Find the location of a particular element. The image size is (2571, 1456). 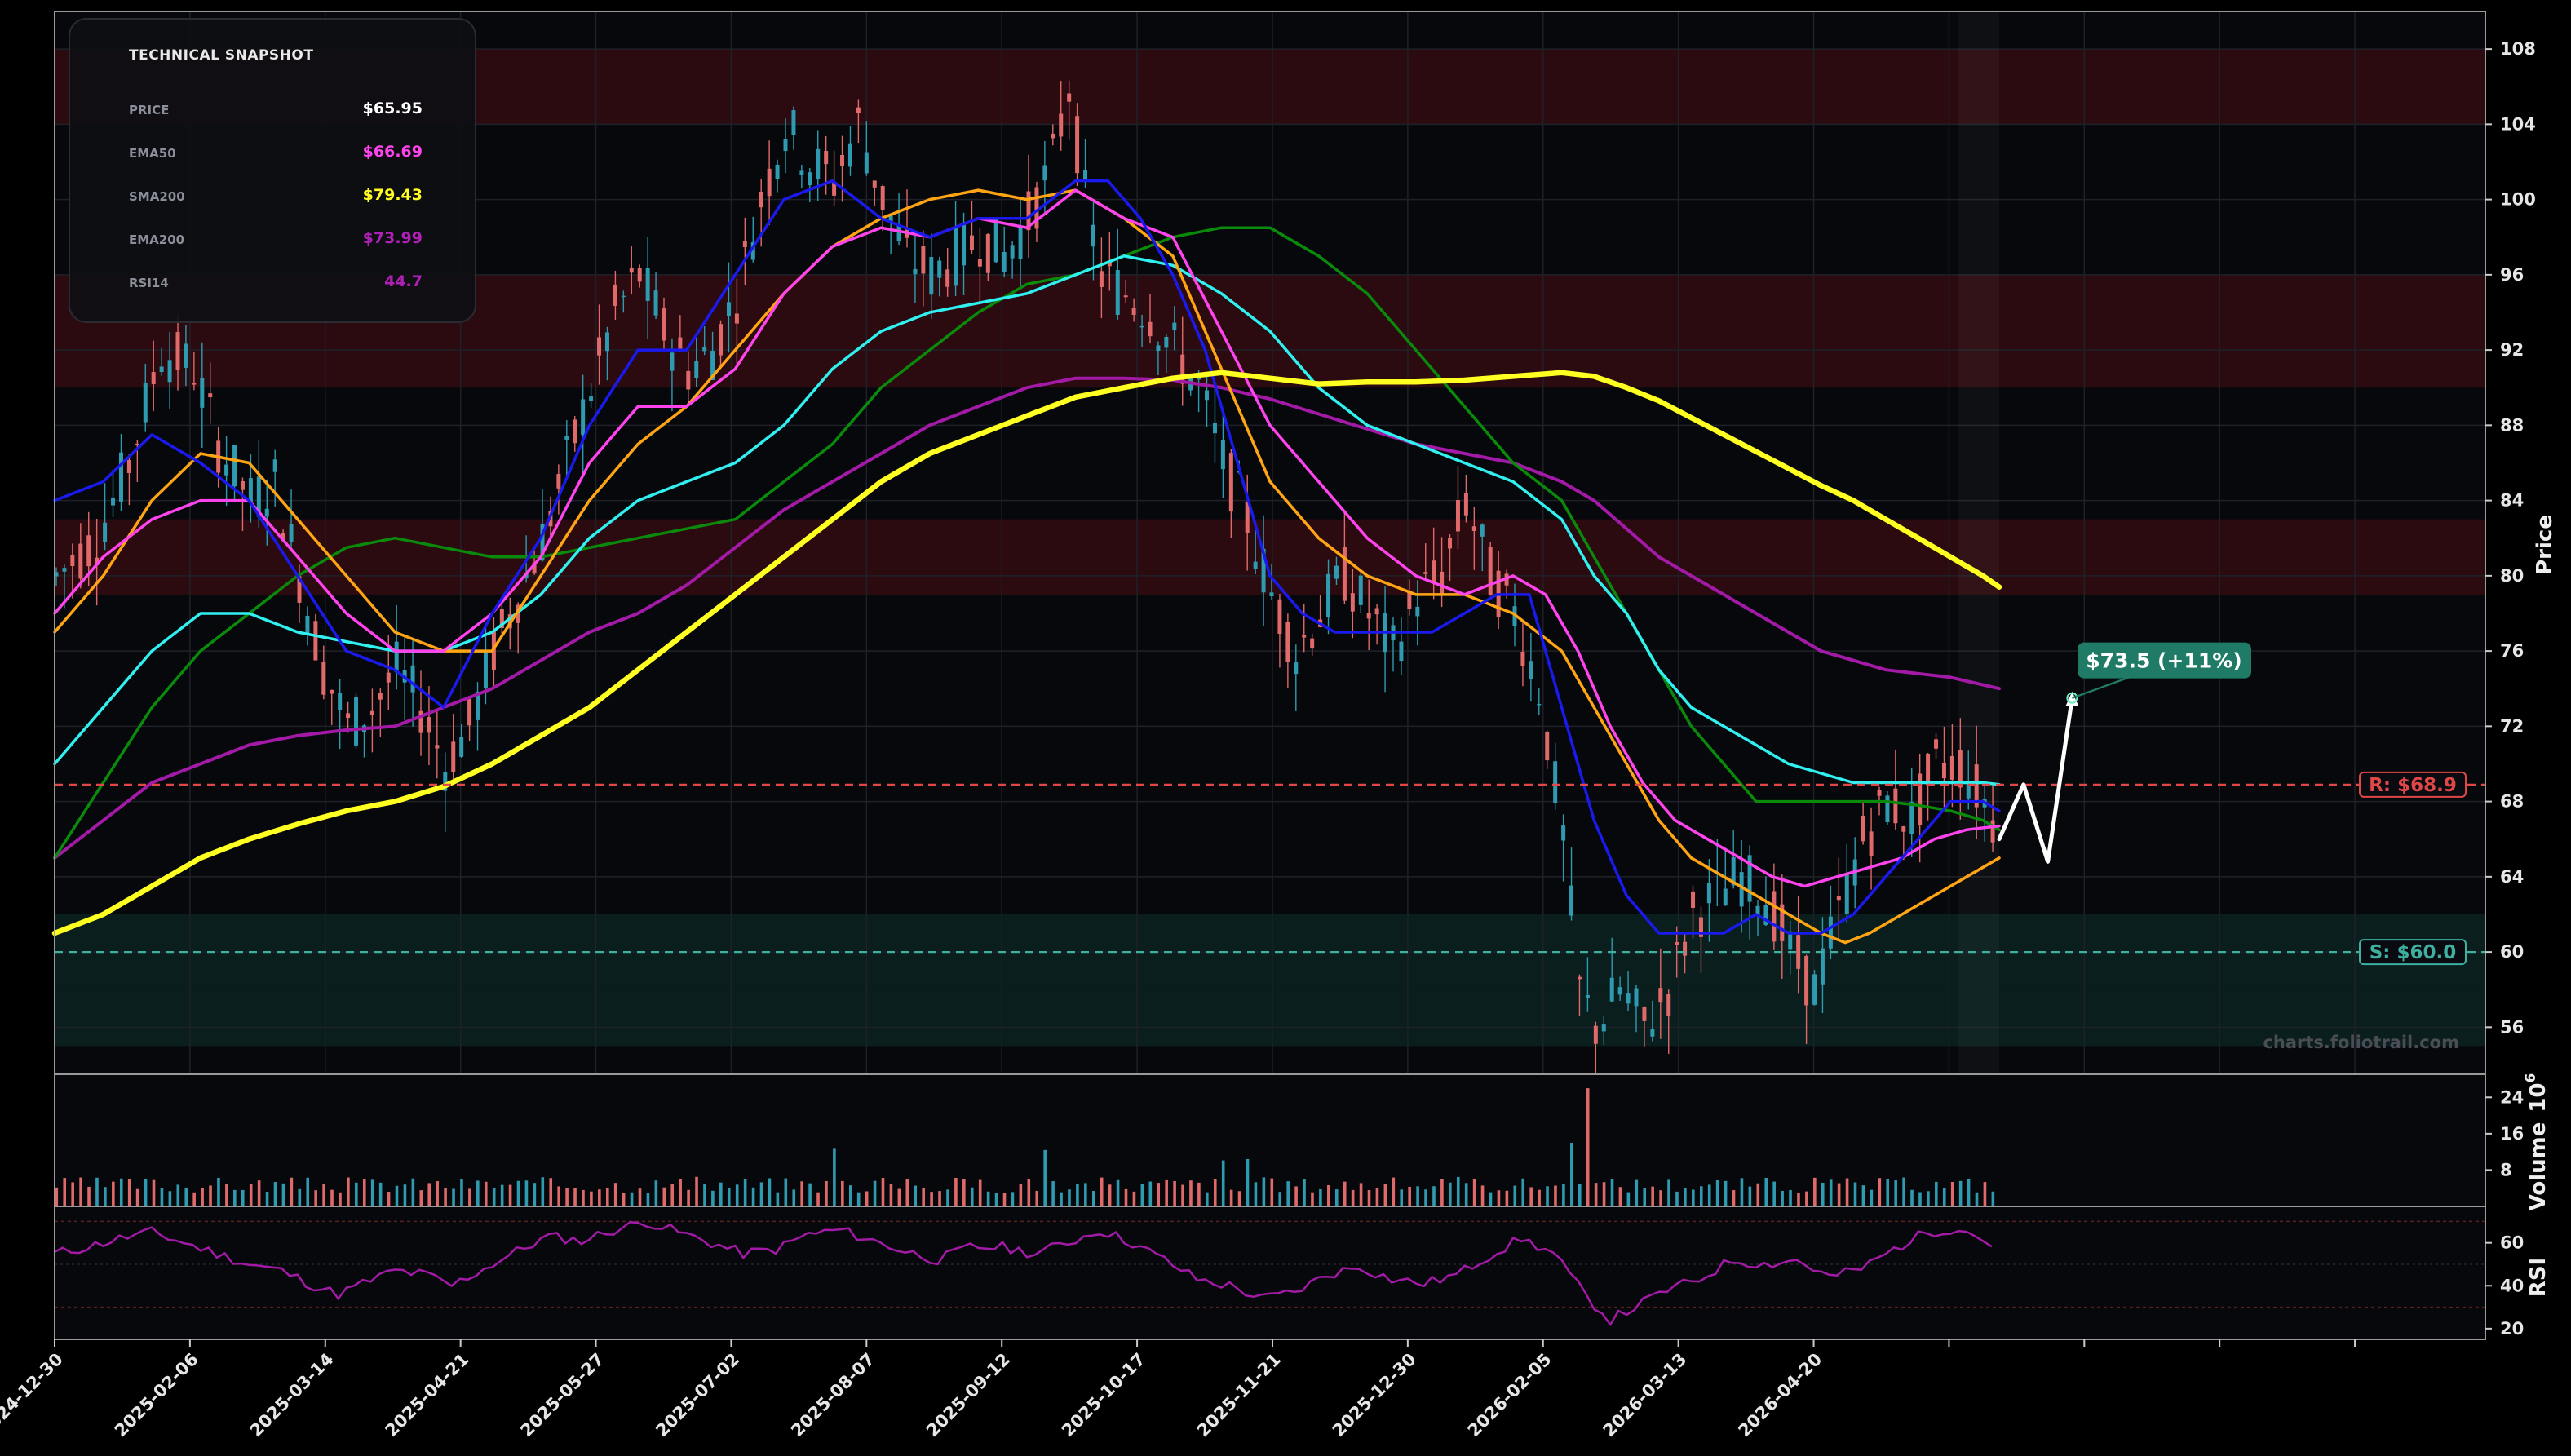

current-bar-highlight is located at coordinates (1978, 542).